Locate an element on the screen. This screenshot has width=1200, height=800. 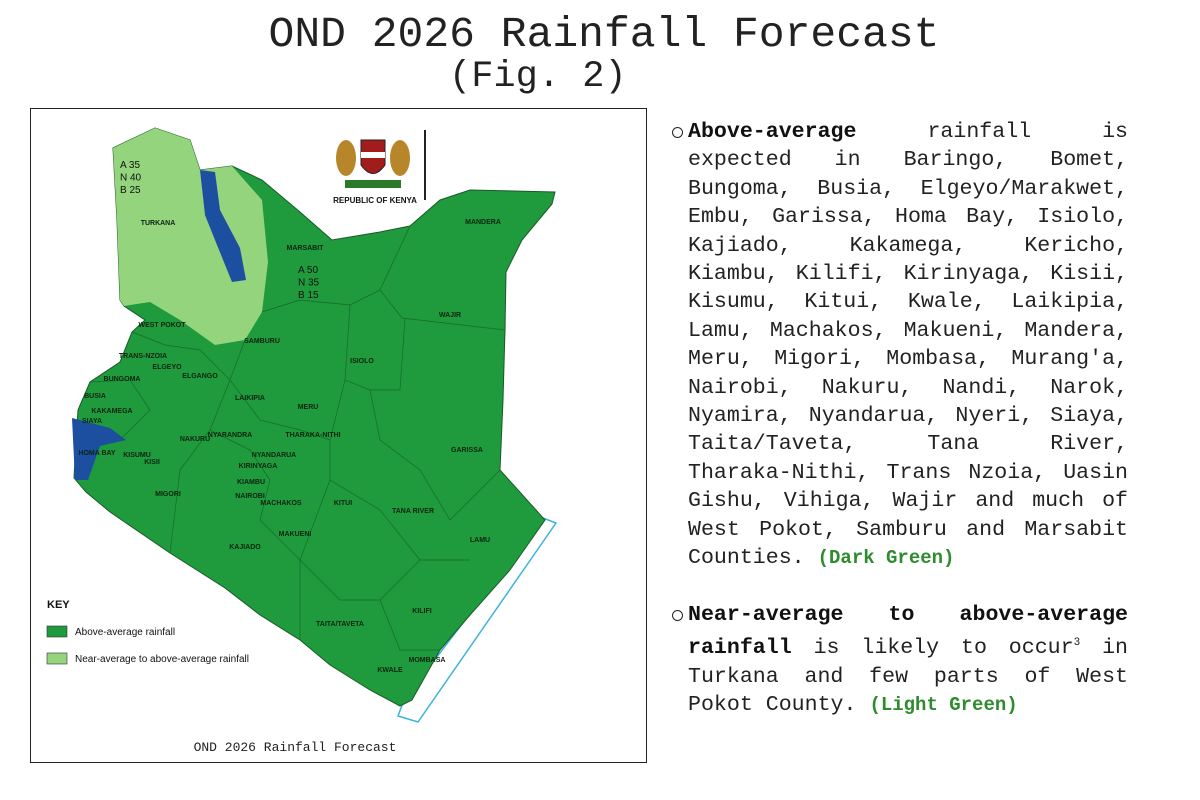
near-average-zone is located at coordinates (190, 236).